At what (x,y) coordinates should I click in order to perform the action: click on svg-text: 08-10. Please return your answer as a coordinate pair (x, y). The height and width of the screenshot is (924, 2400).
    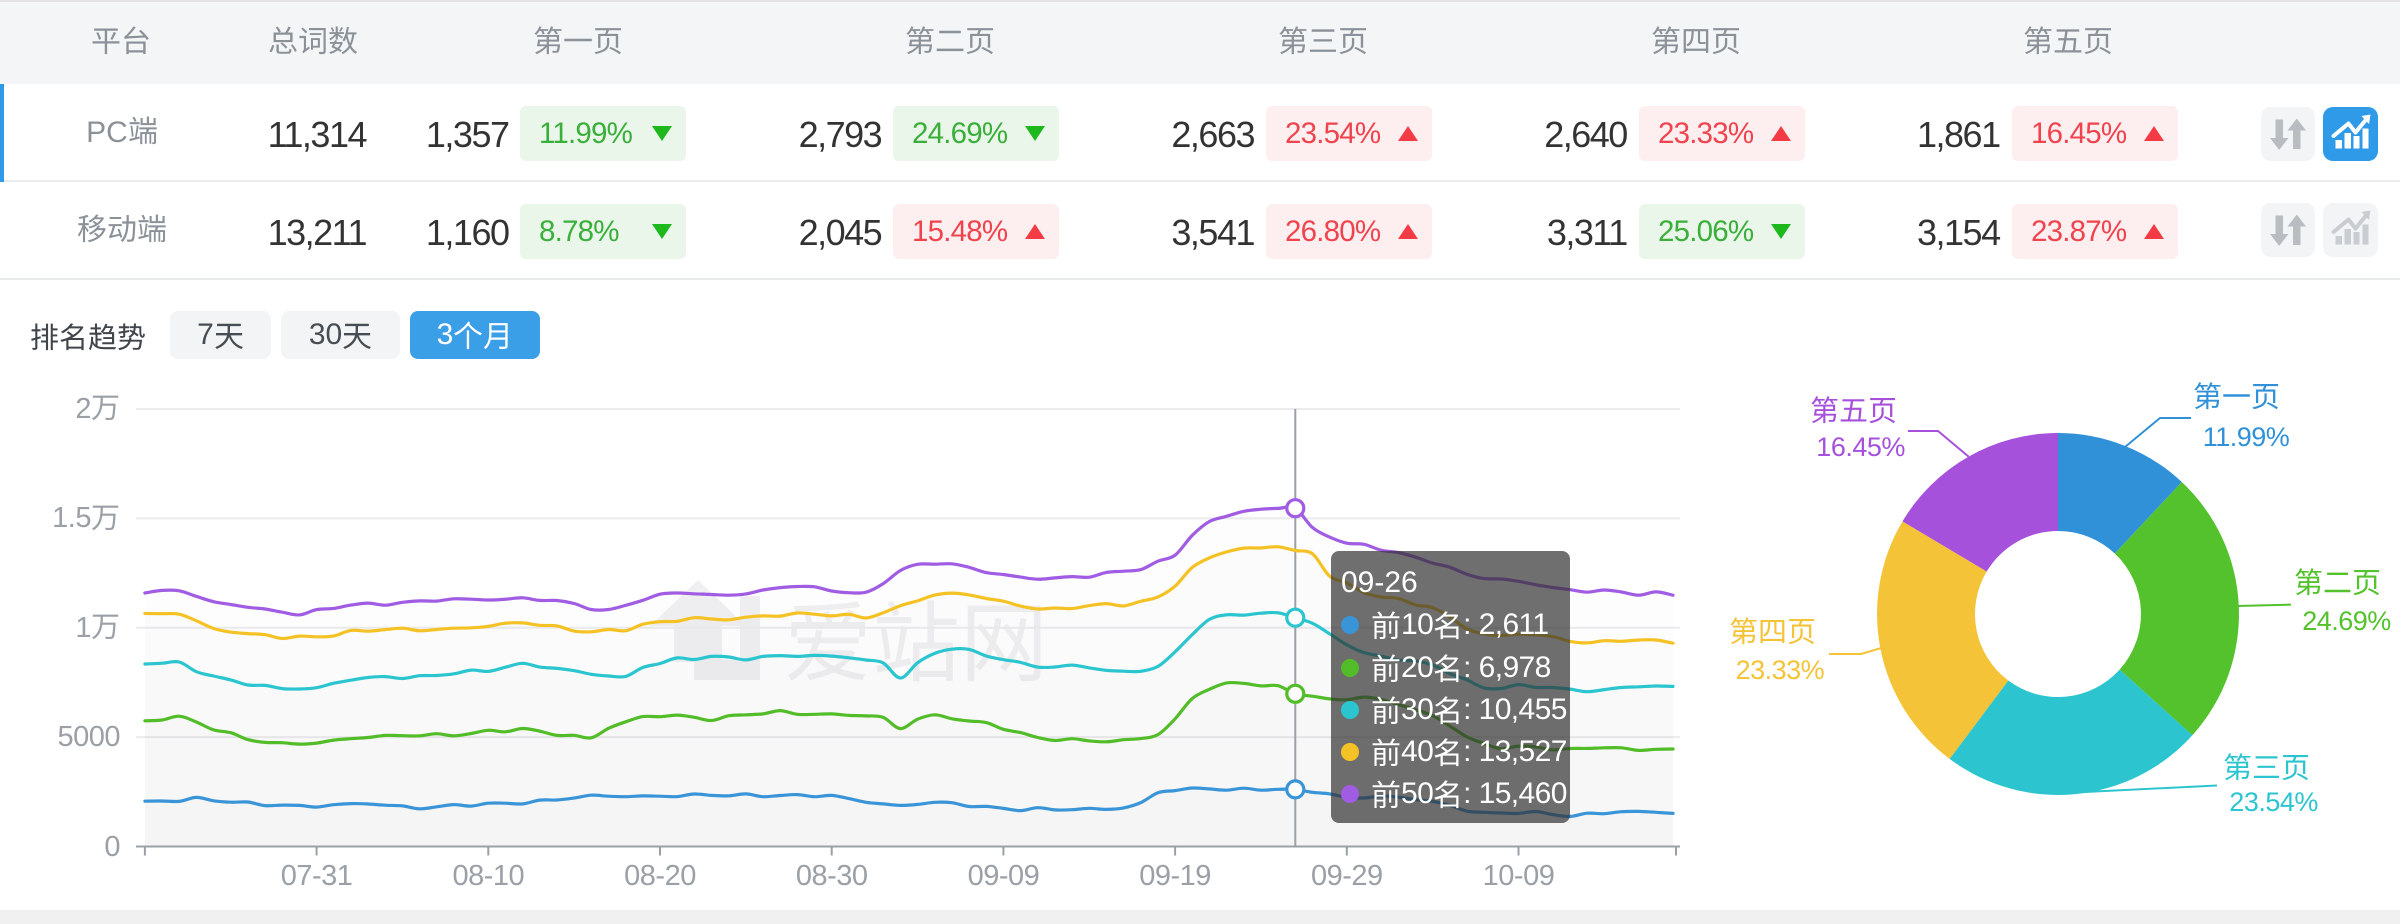
    Looking at the image, I should click on (488, 876).